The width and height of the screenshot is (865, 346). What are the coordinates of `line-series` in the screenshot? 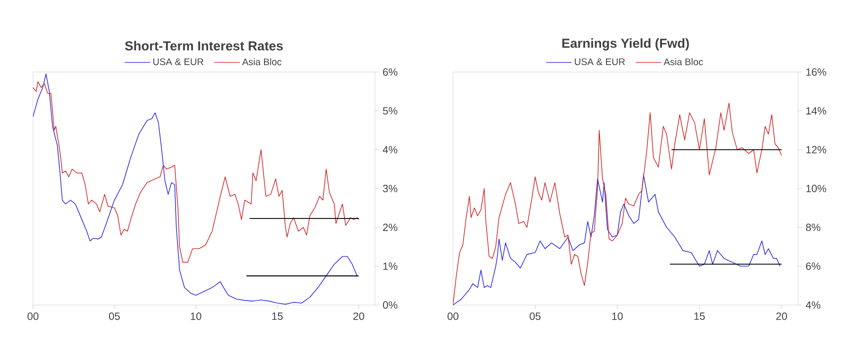 It's located at (616, 239).